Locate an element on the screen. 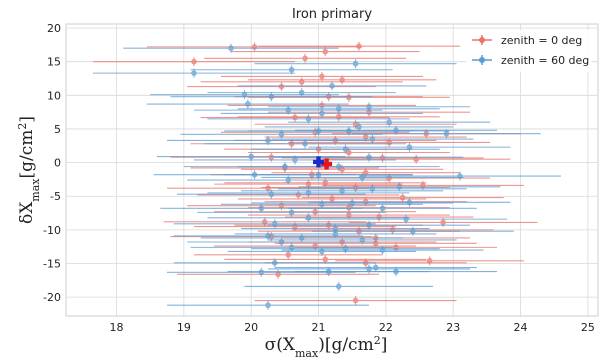  y-tick-label: -10 is located at coordinates (52, 230).